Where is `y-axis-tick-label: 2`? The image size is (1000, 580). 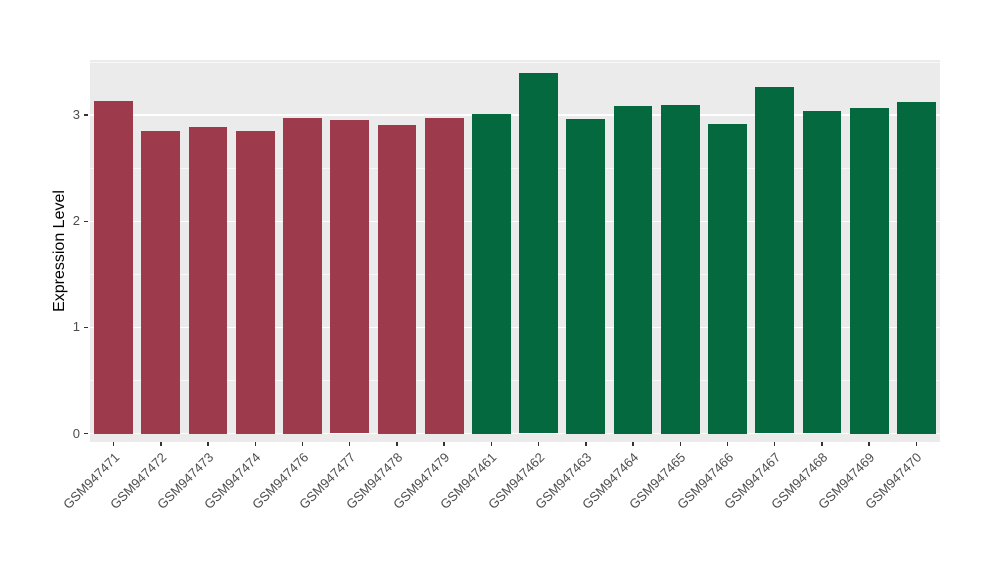 y-axis-tick-label: 2 is located at coordinates (76, 221).